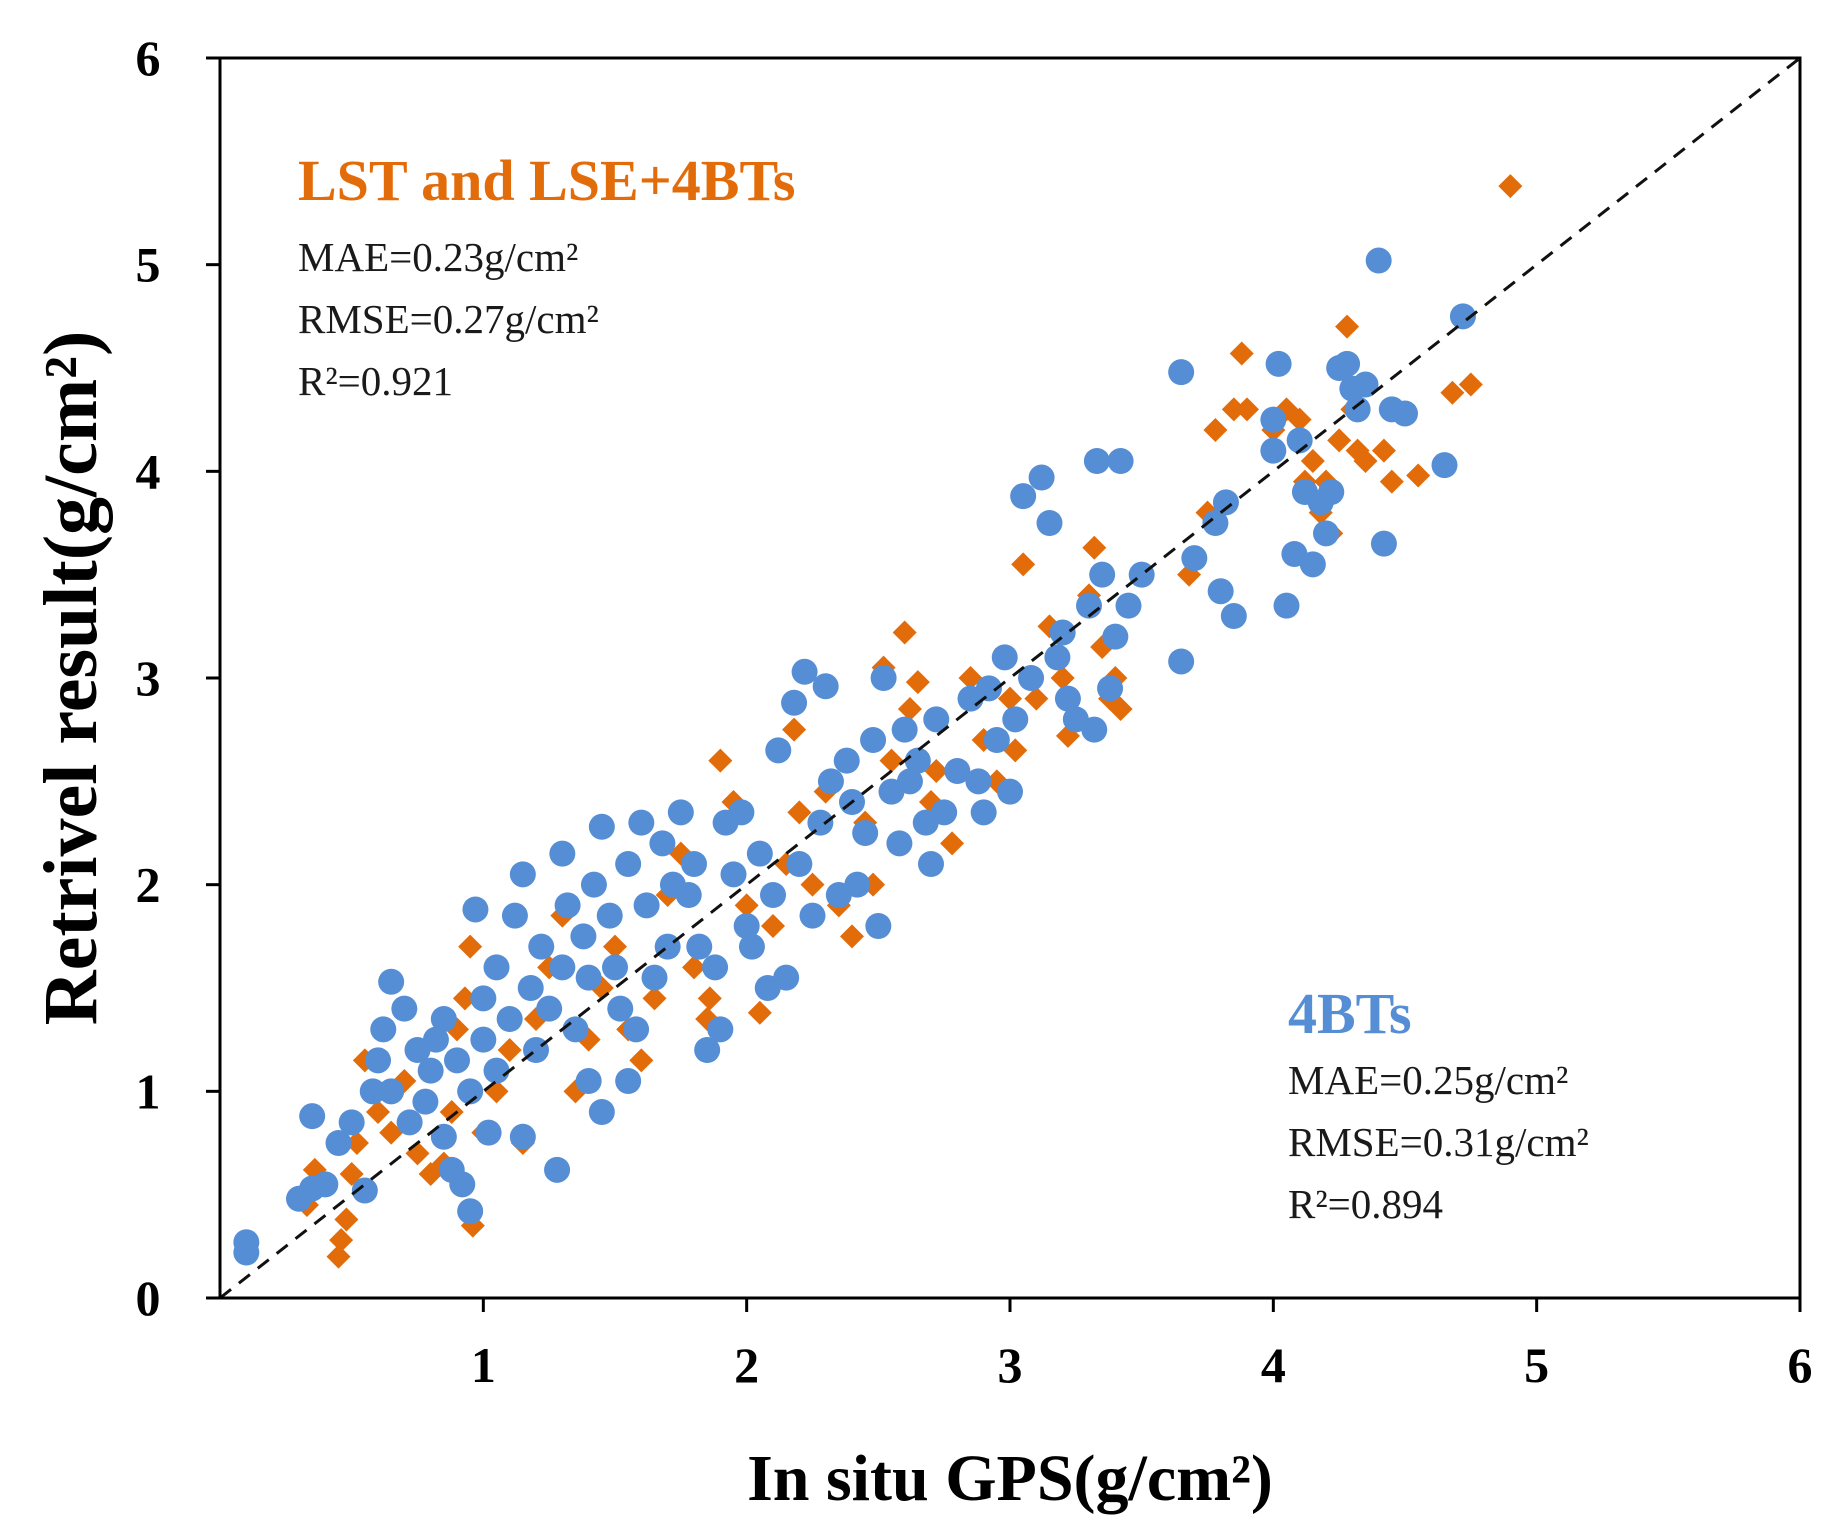  I want to click on y-tick-label: 6, so click(148, 58).